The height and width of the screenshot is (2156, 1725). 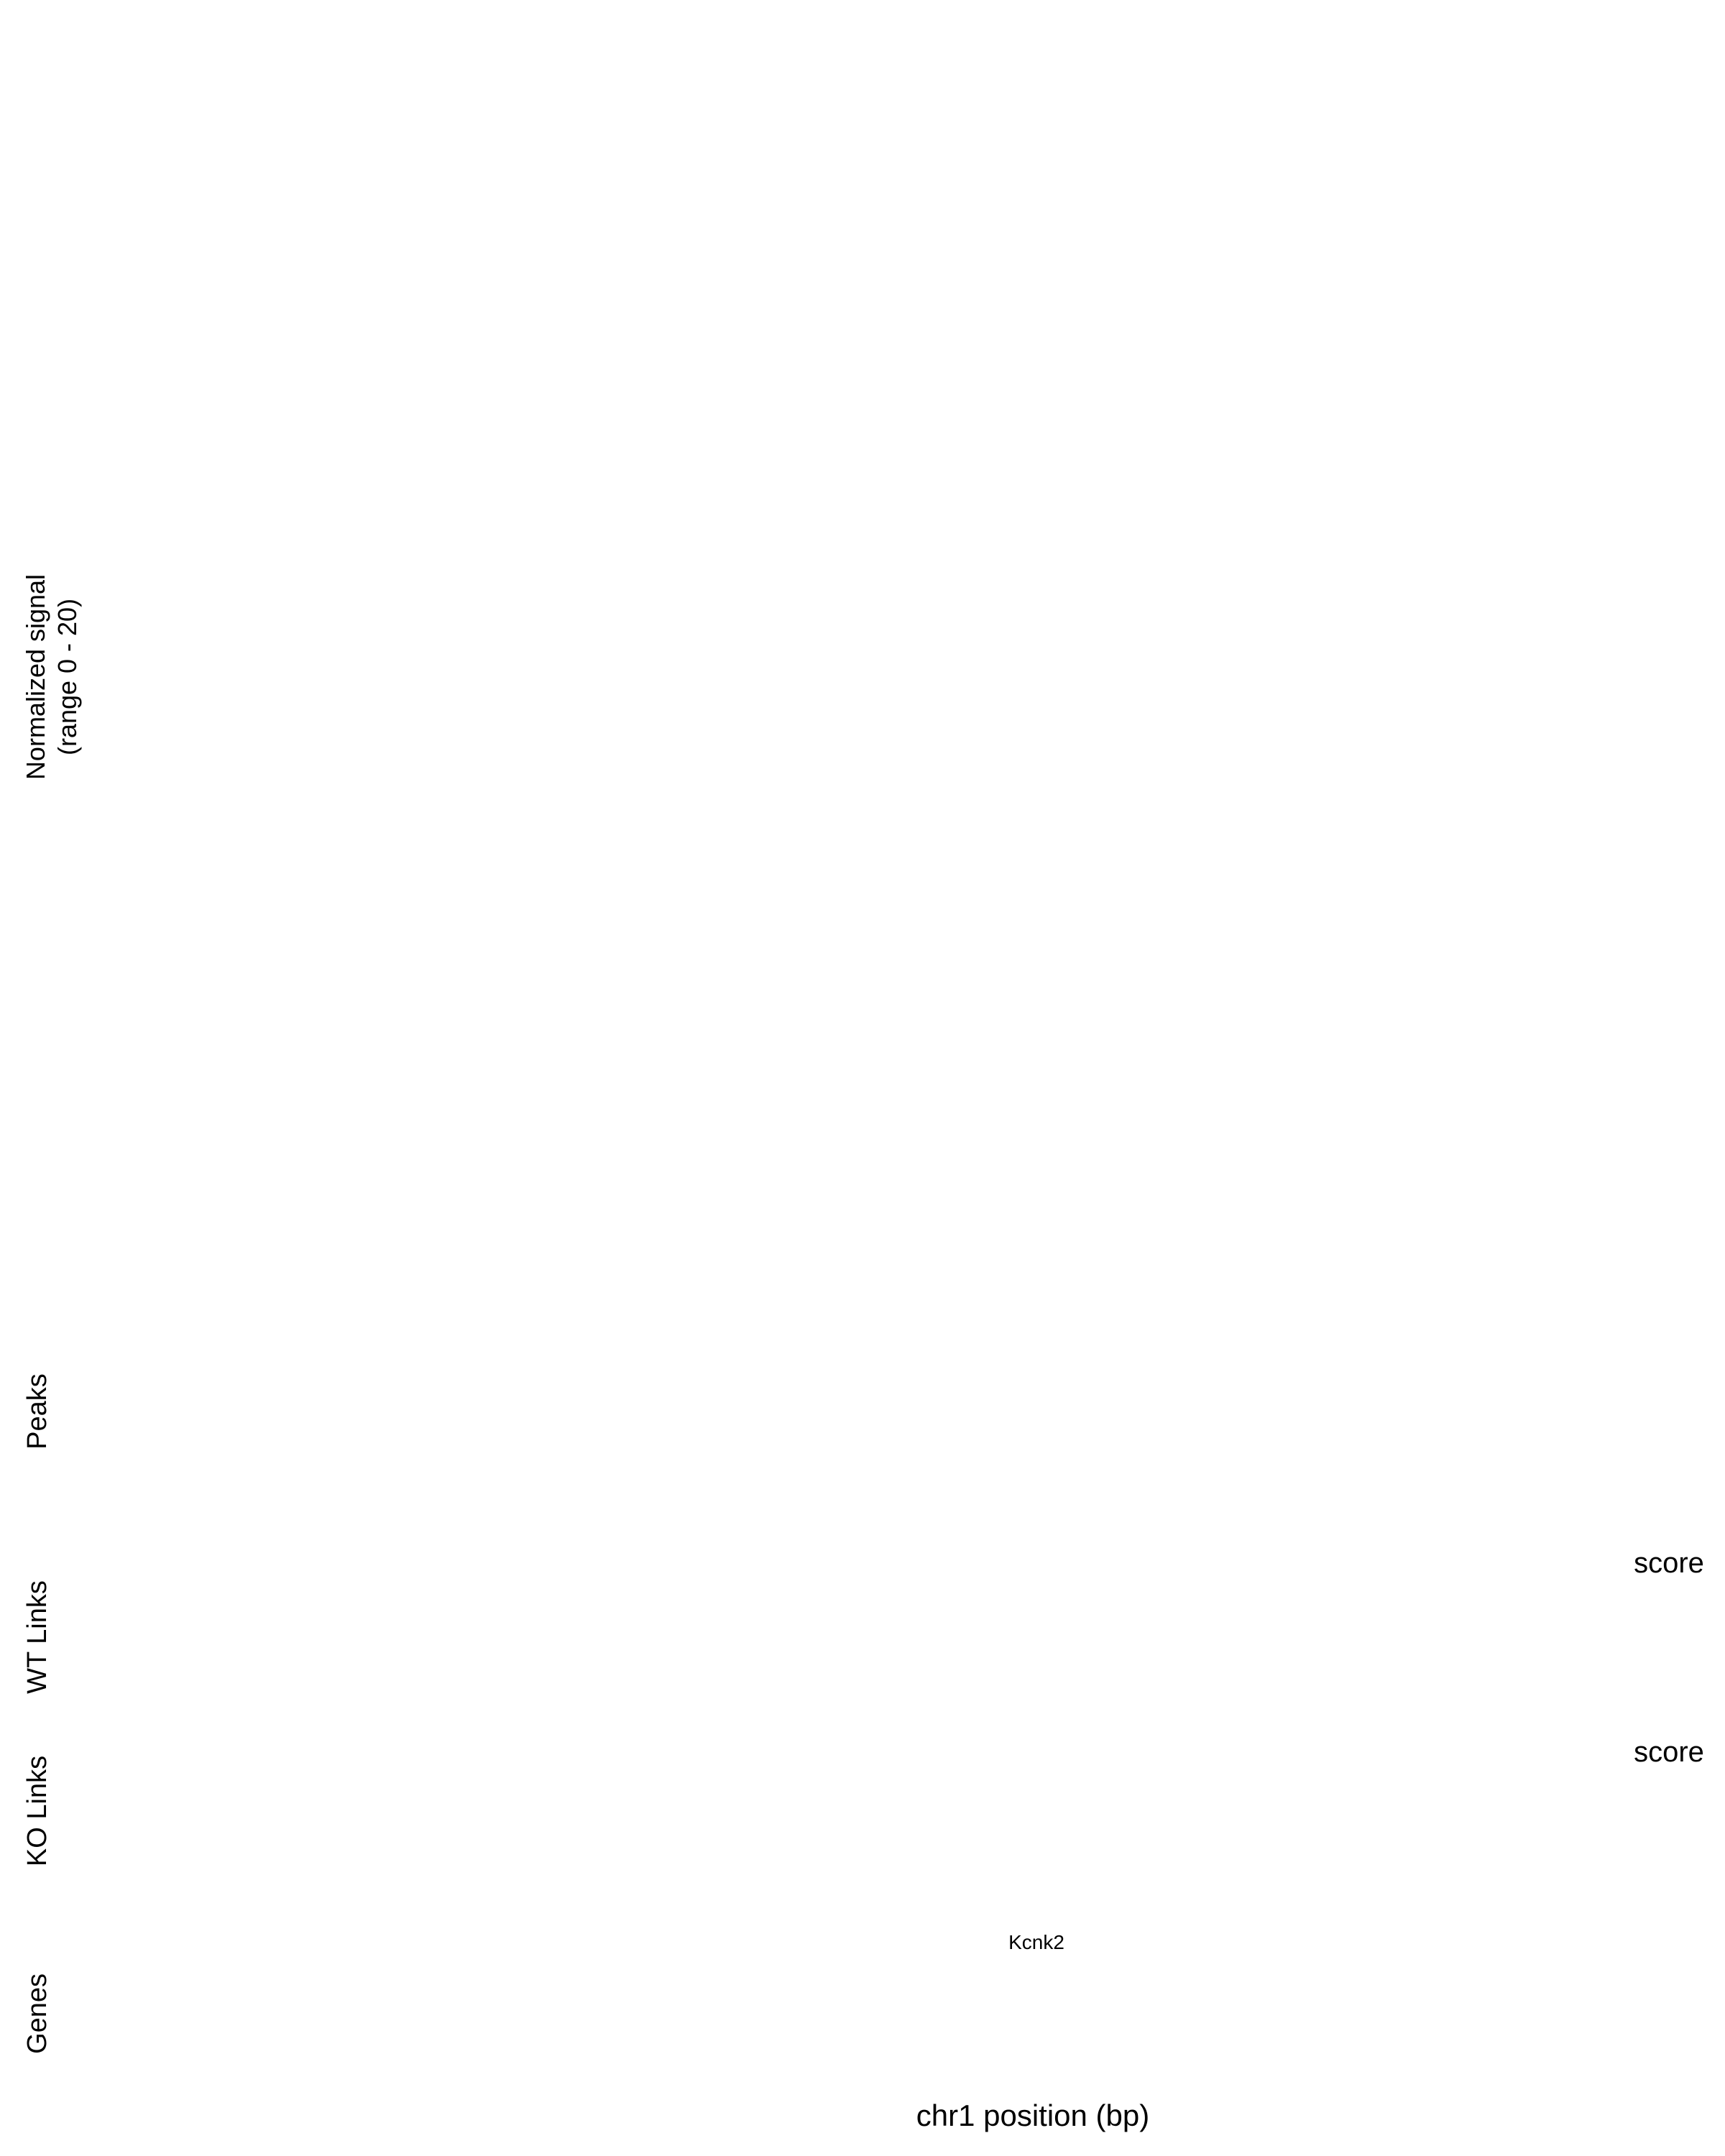 What do you see at coordinates (37, 1637) in the screenshot?
I see `section-label-wt-links: WT Links` at bounding box center [37, 1637].